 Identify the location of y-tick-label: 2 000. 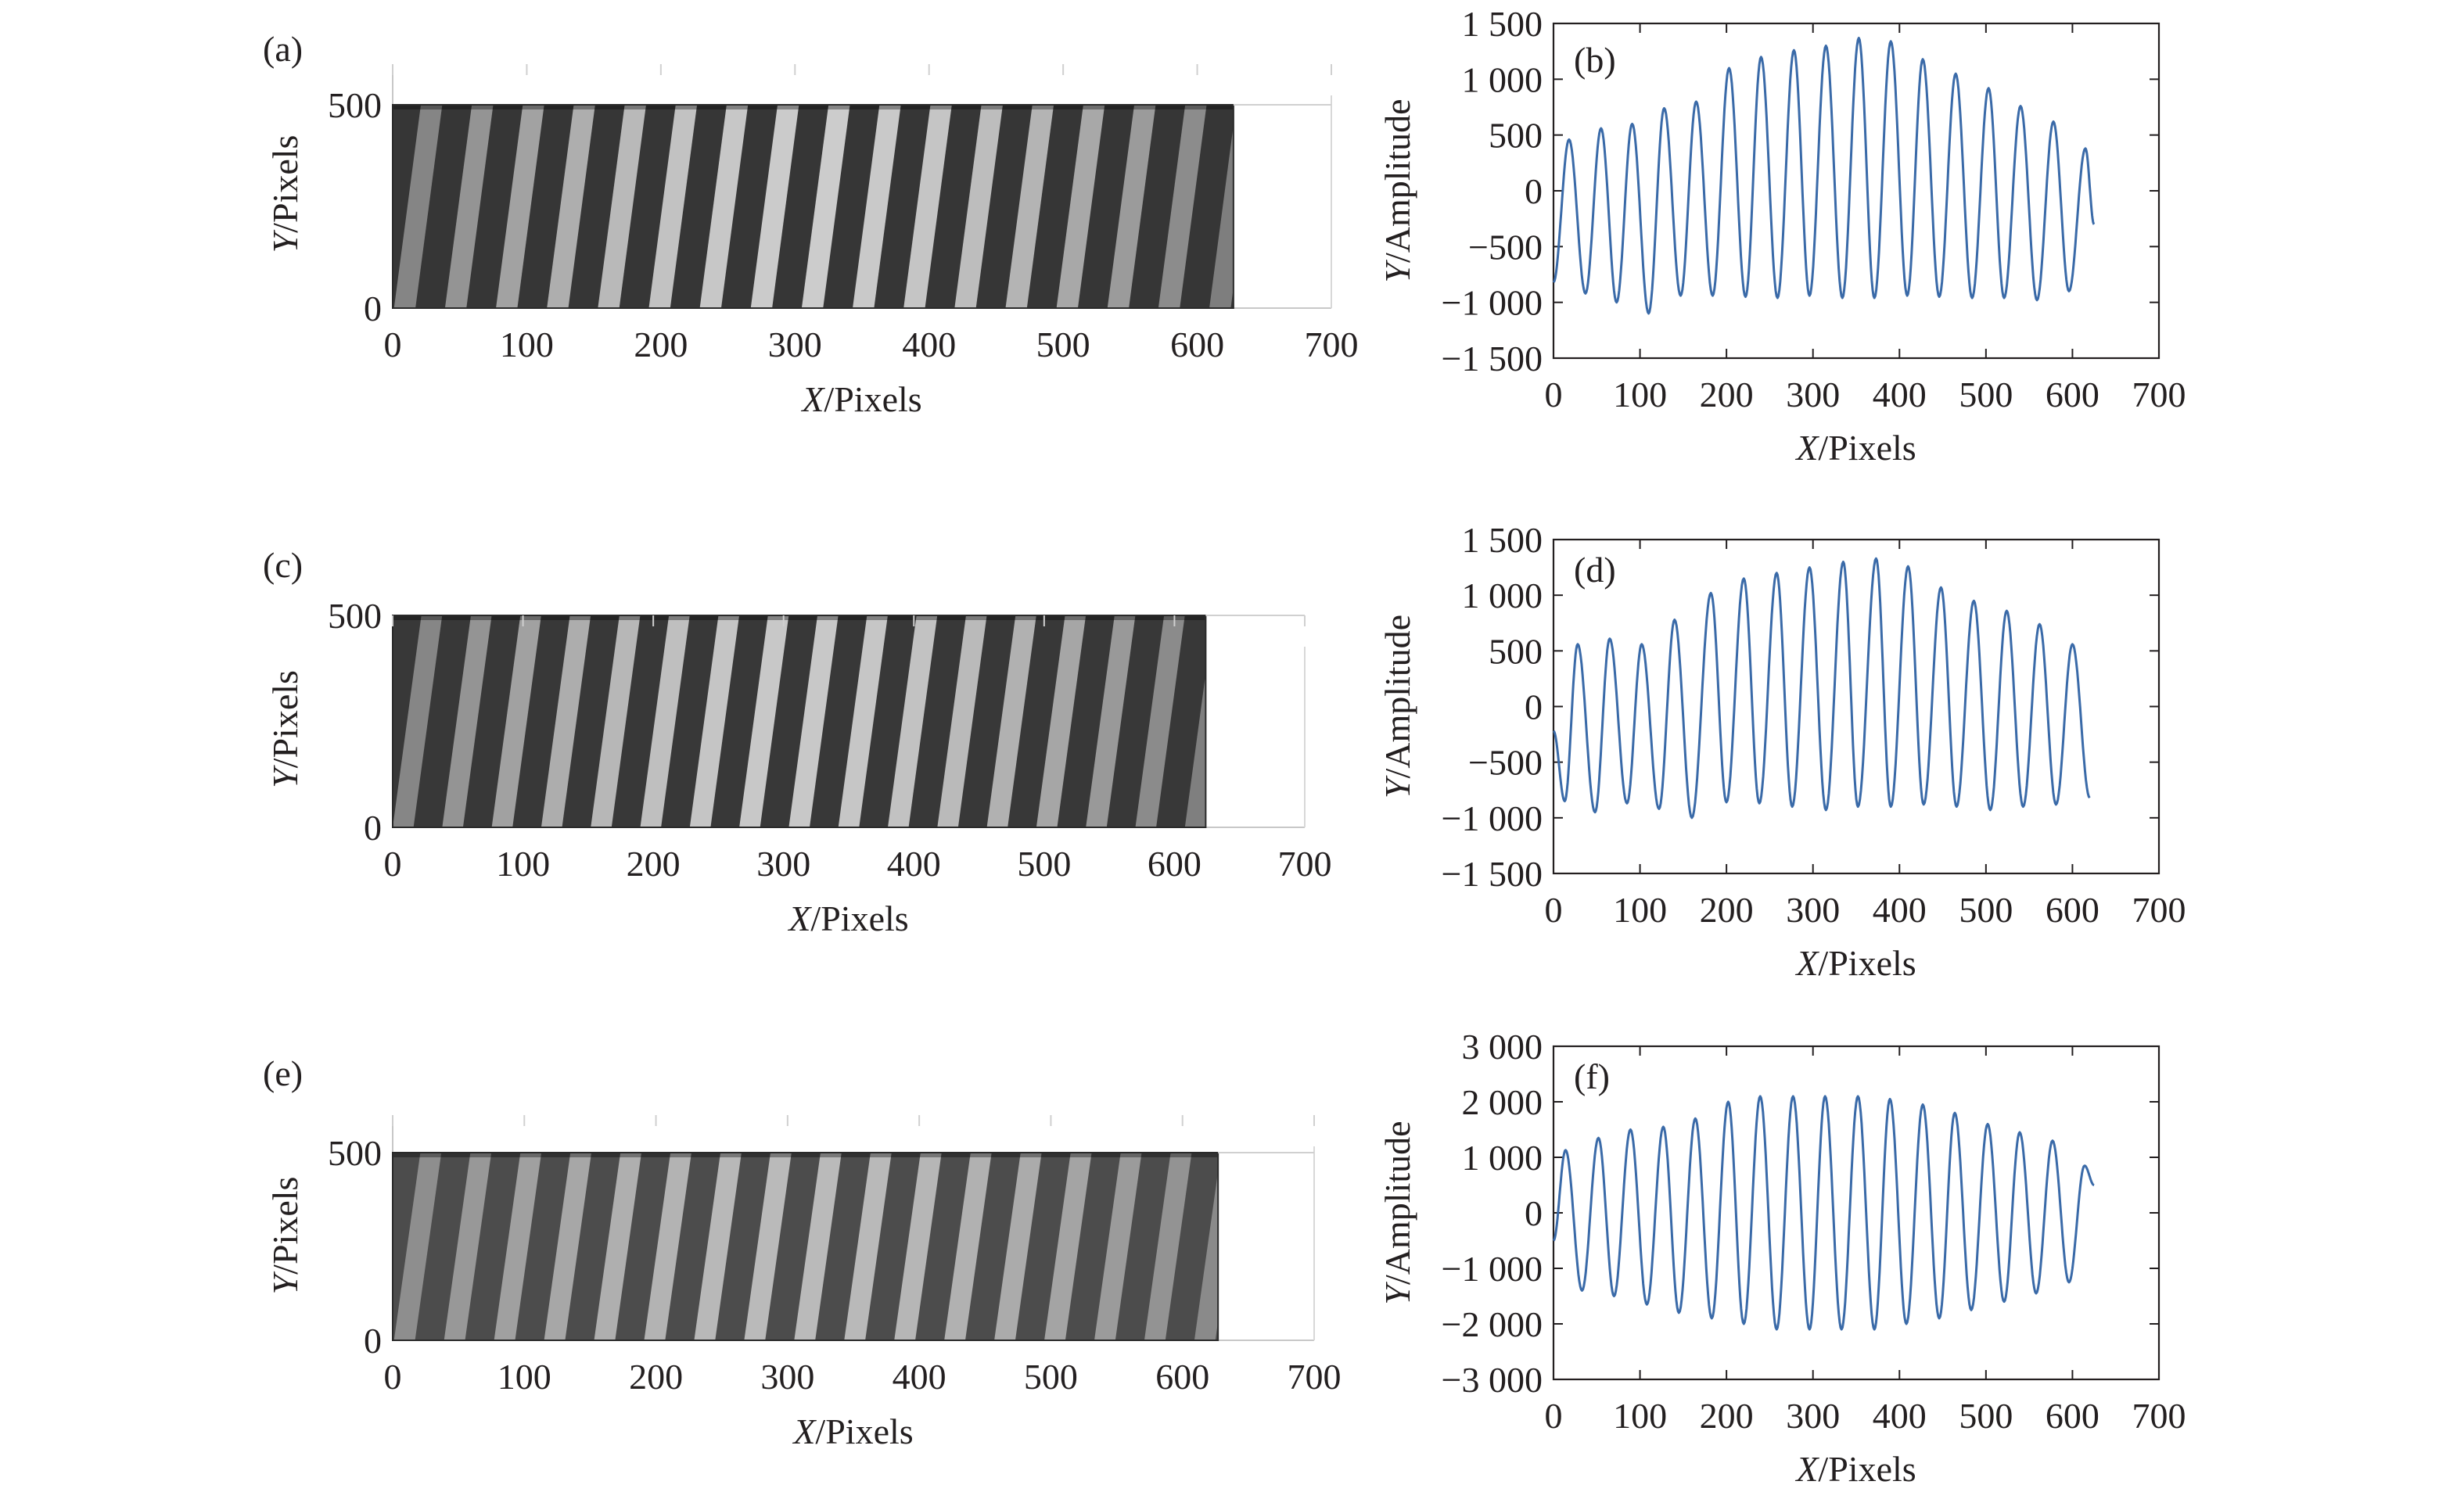
(1502, 1102).